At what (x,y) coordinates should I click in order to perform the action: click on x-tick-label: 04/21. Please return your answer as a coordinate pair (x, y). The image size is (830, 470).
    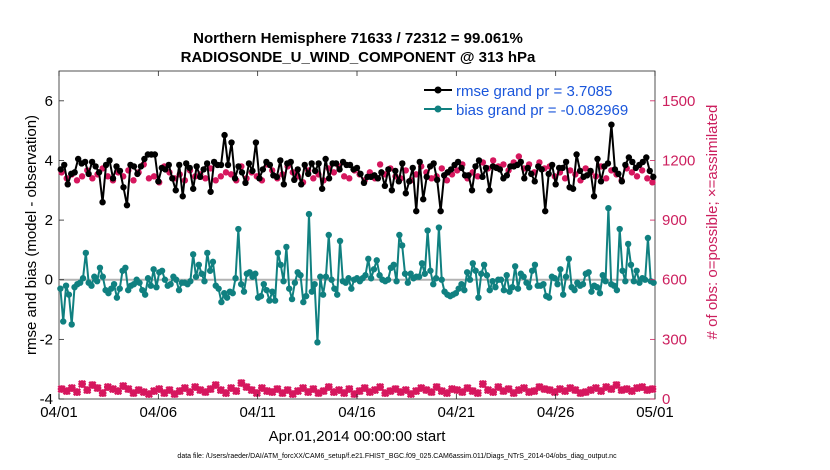
    Looking at the image, I should click on (457, 412).